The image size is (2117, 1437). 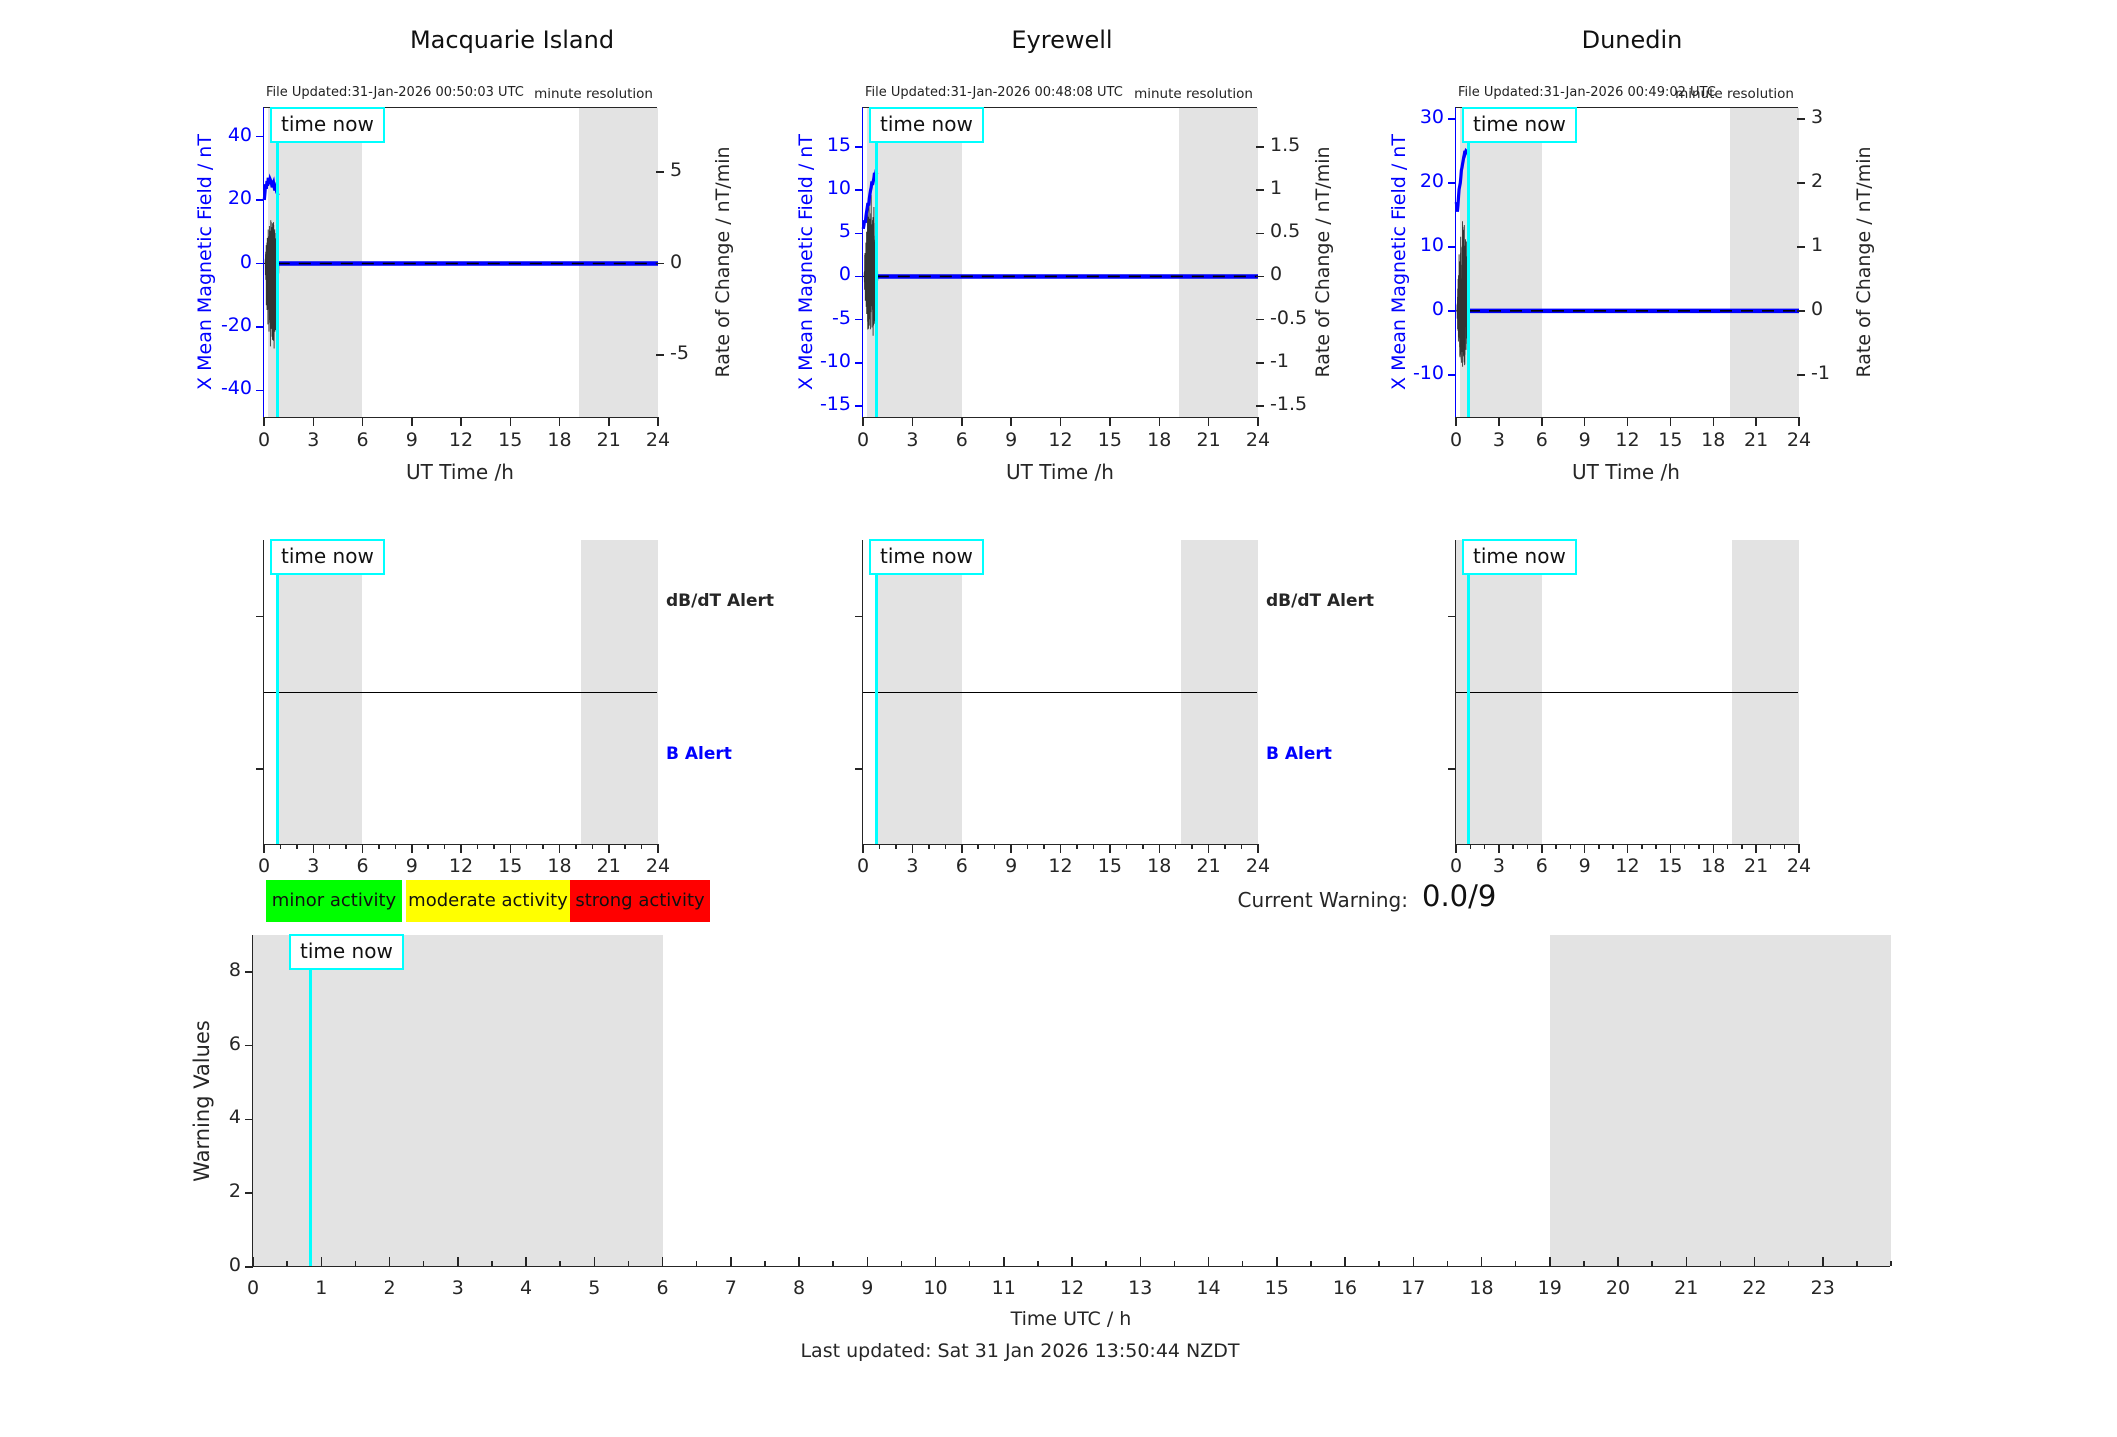 What do you see at coordinates (1431, 180) in the screenshot?
I see `tick-label: 20` at bounding box center [1431, 180].